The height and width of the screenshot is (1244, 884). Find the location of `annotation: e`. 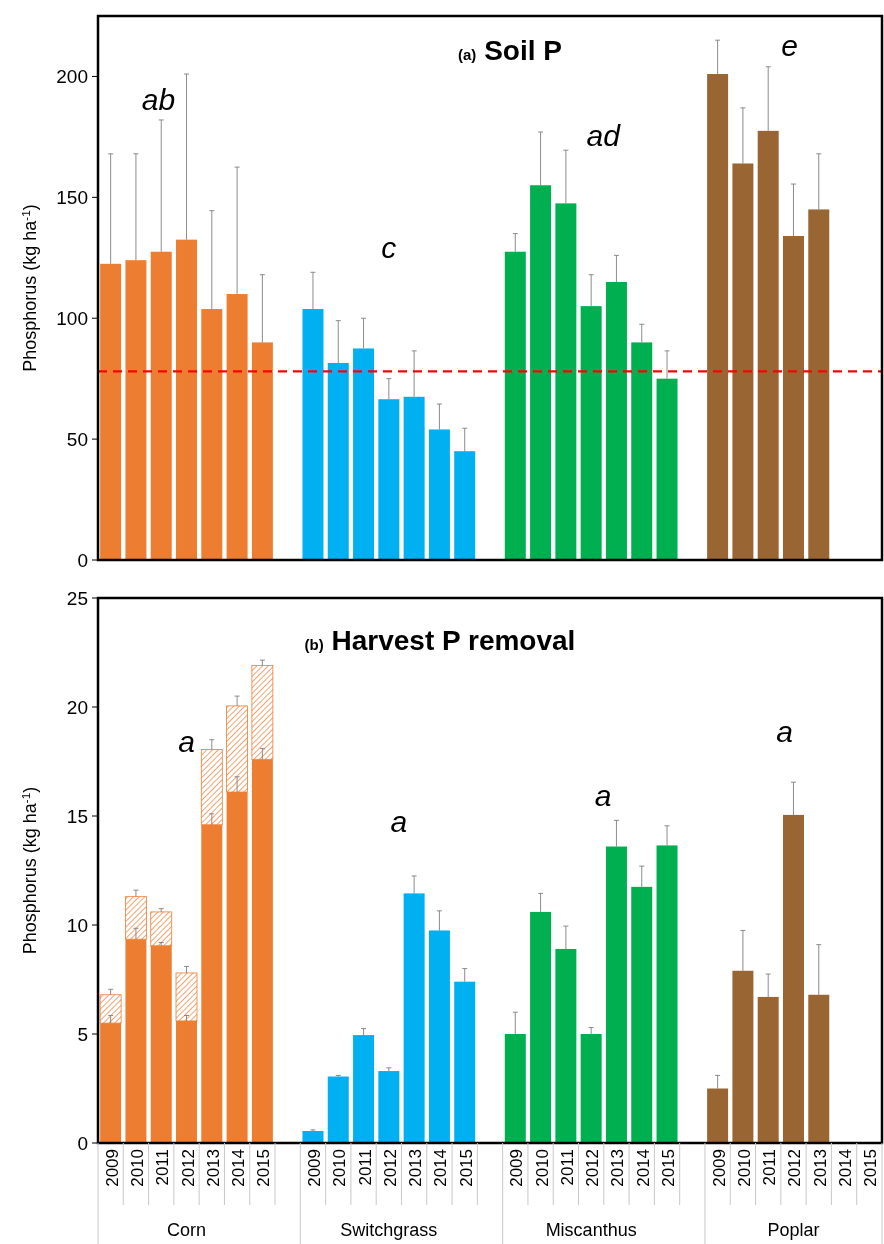

annotation: e is located at coordinates (789, 45).